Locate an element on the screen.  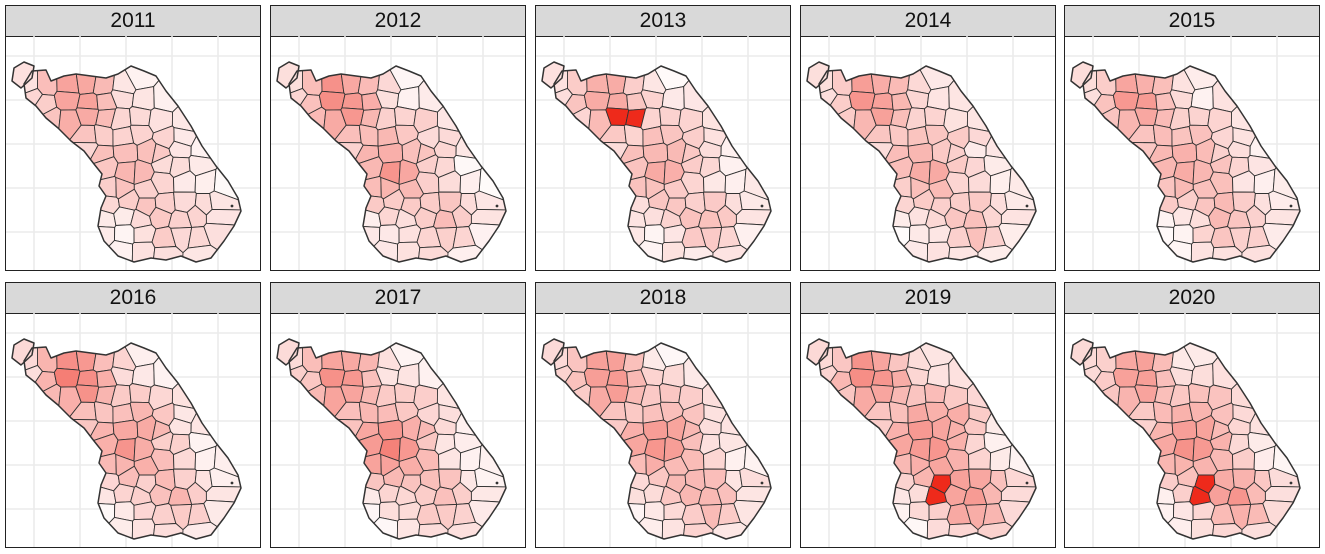
facet-title: 2014 is located at coordinates (928, 21).